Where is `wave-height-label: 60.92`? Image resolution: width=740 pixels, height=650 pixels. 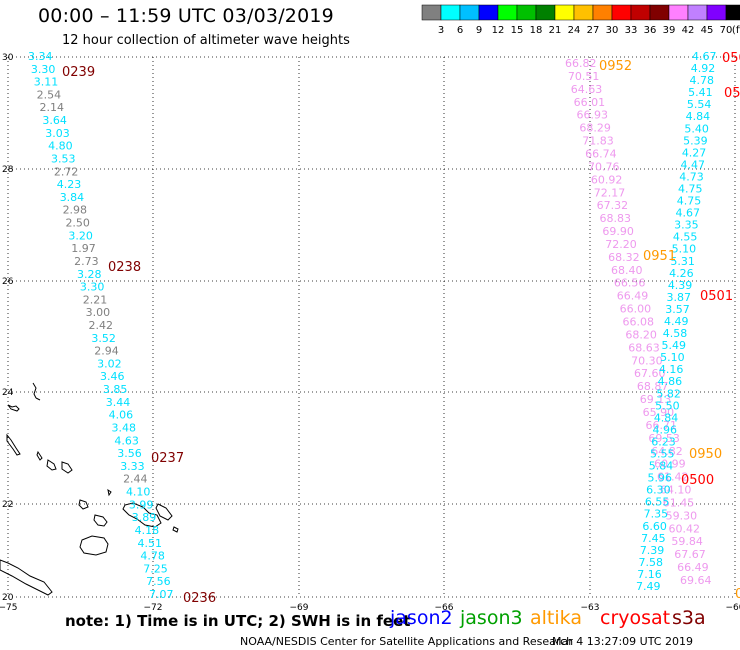
wave-height-label: 60.92 is located at coordinates (607, 179).